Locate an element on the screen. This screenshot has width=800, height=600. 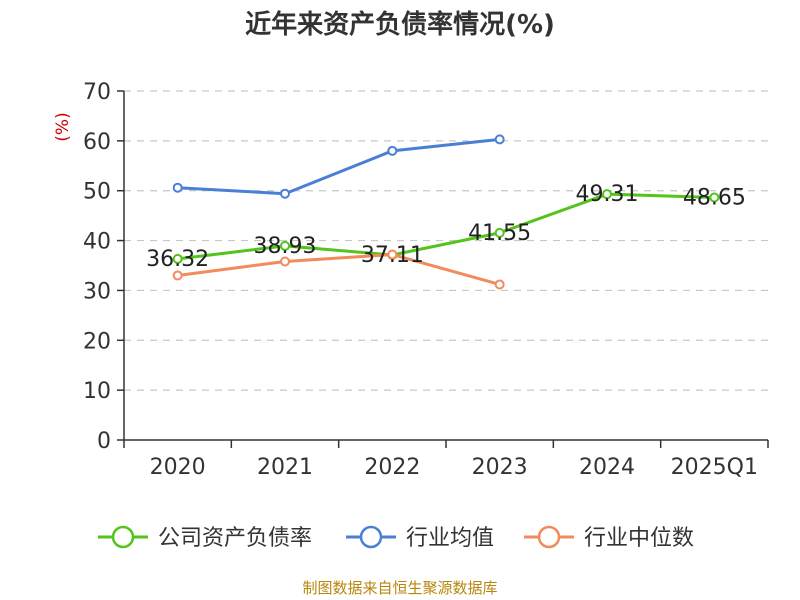
x-tick-label: 2025Q1 is located at coordinates (714, 467).